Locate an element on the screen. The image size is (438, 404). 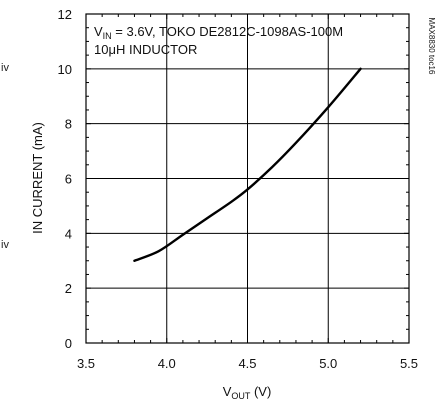
x-tick-label: 4.0 is located at coordinates (167, 363).